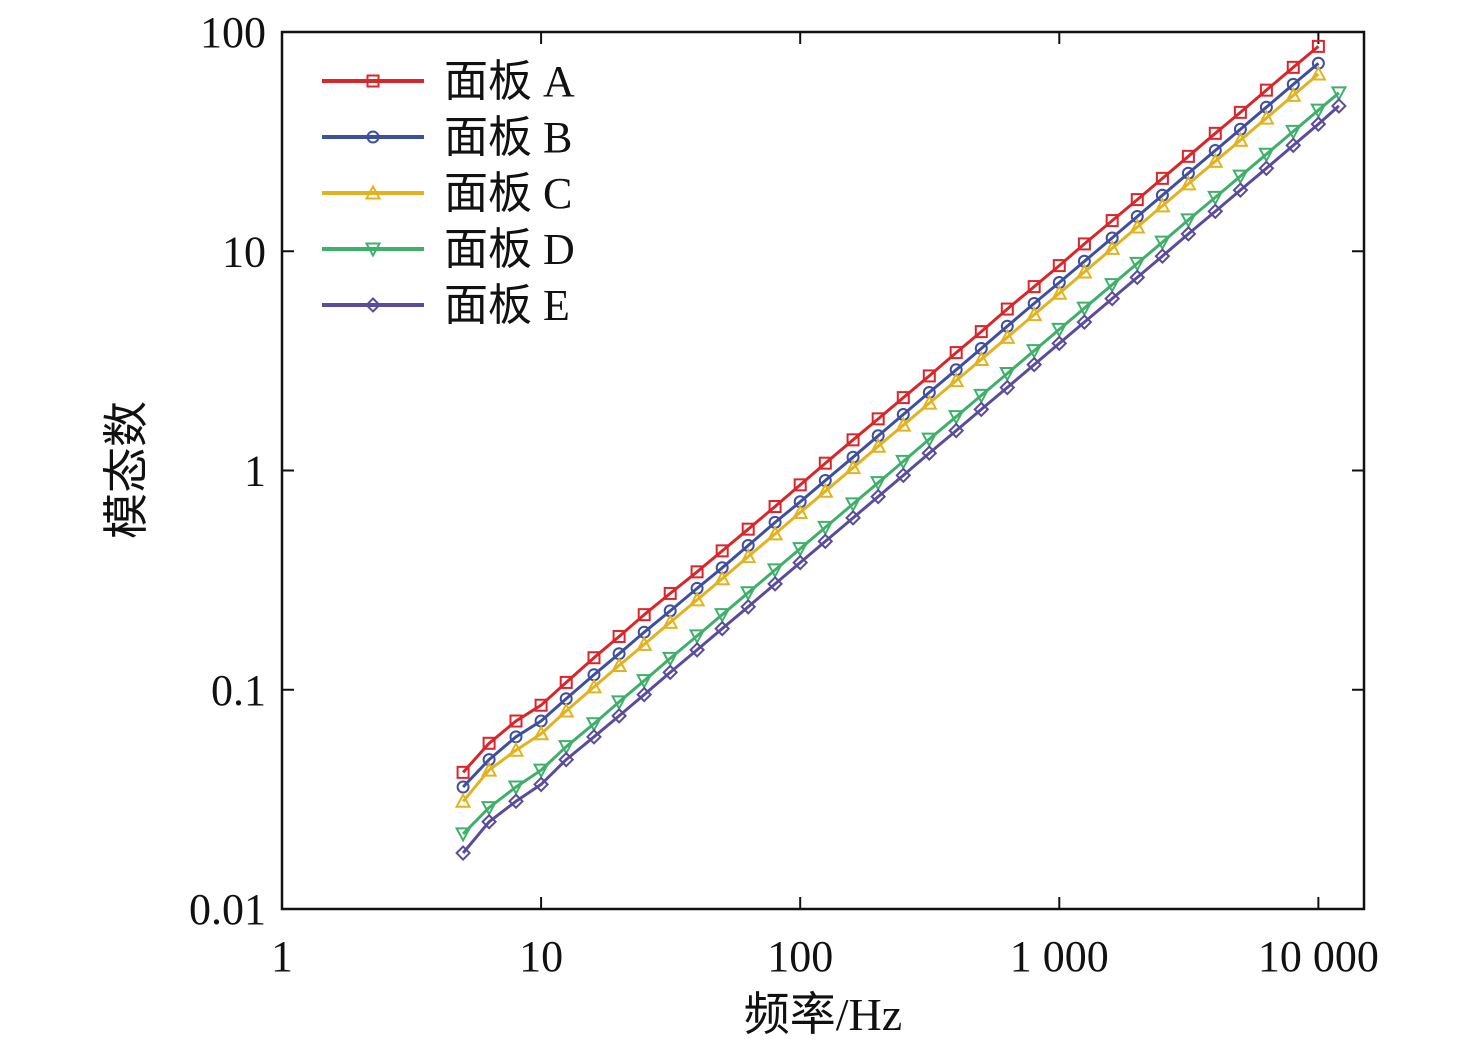 The width and height of the screenshot is (1476, 1049). I want to click on x-tick-label: 100, so click(800, 956).